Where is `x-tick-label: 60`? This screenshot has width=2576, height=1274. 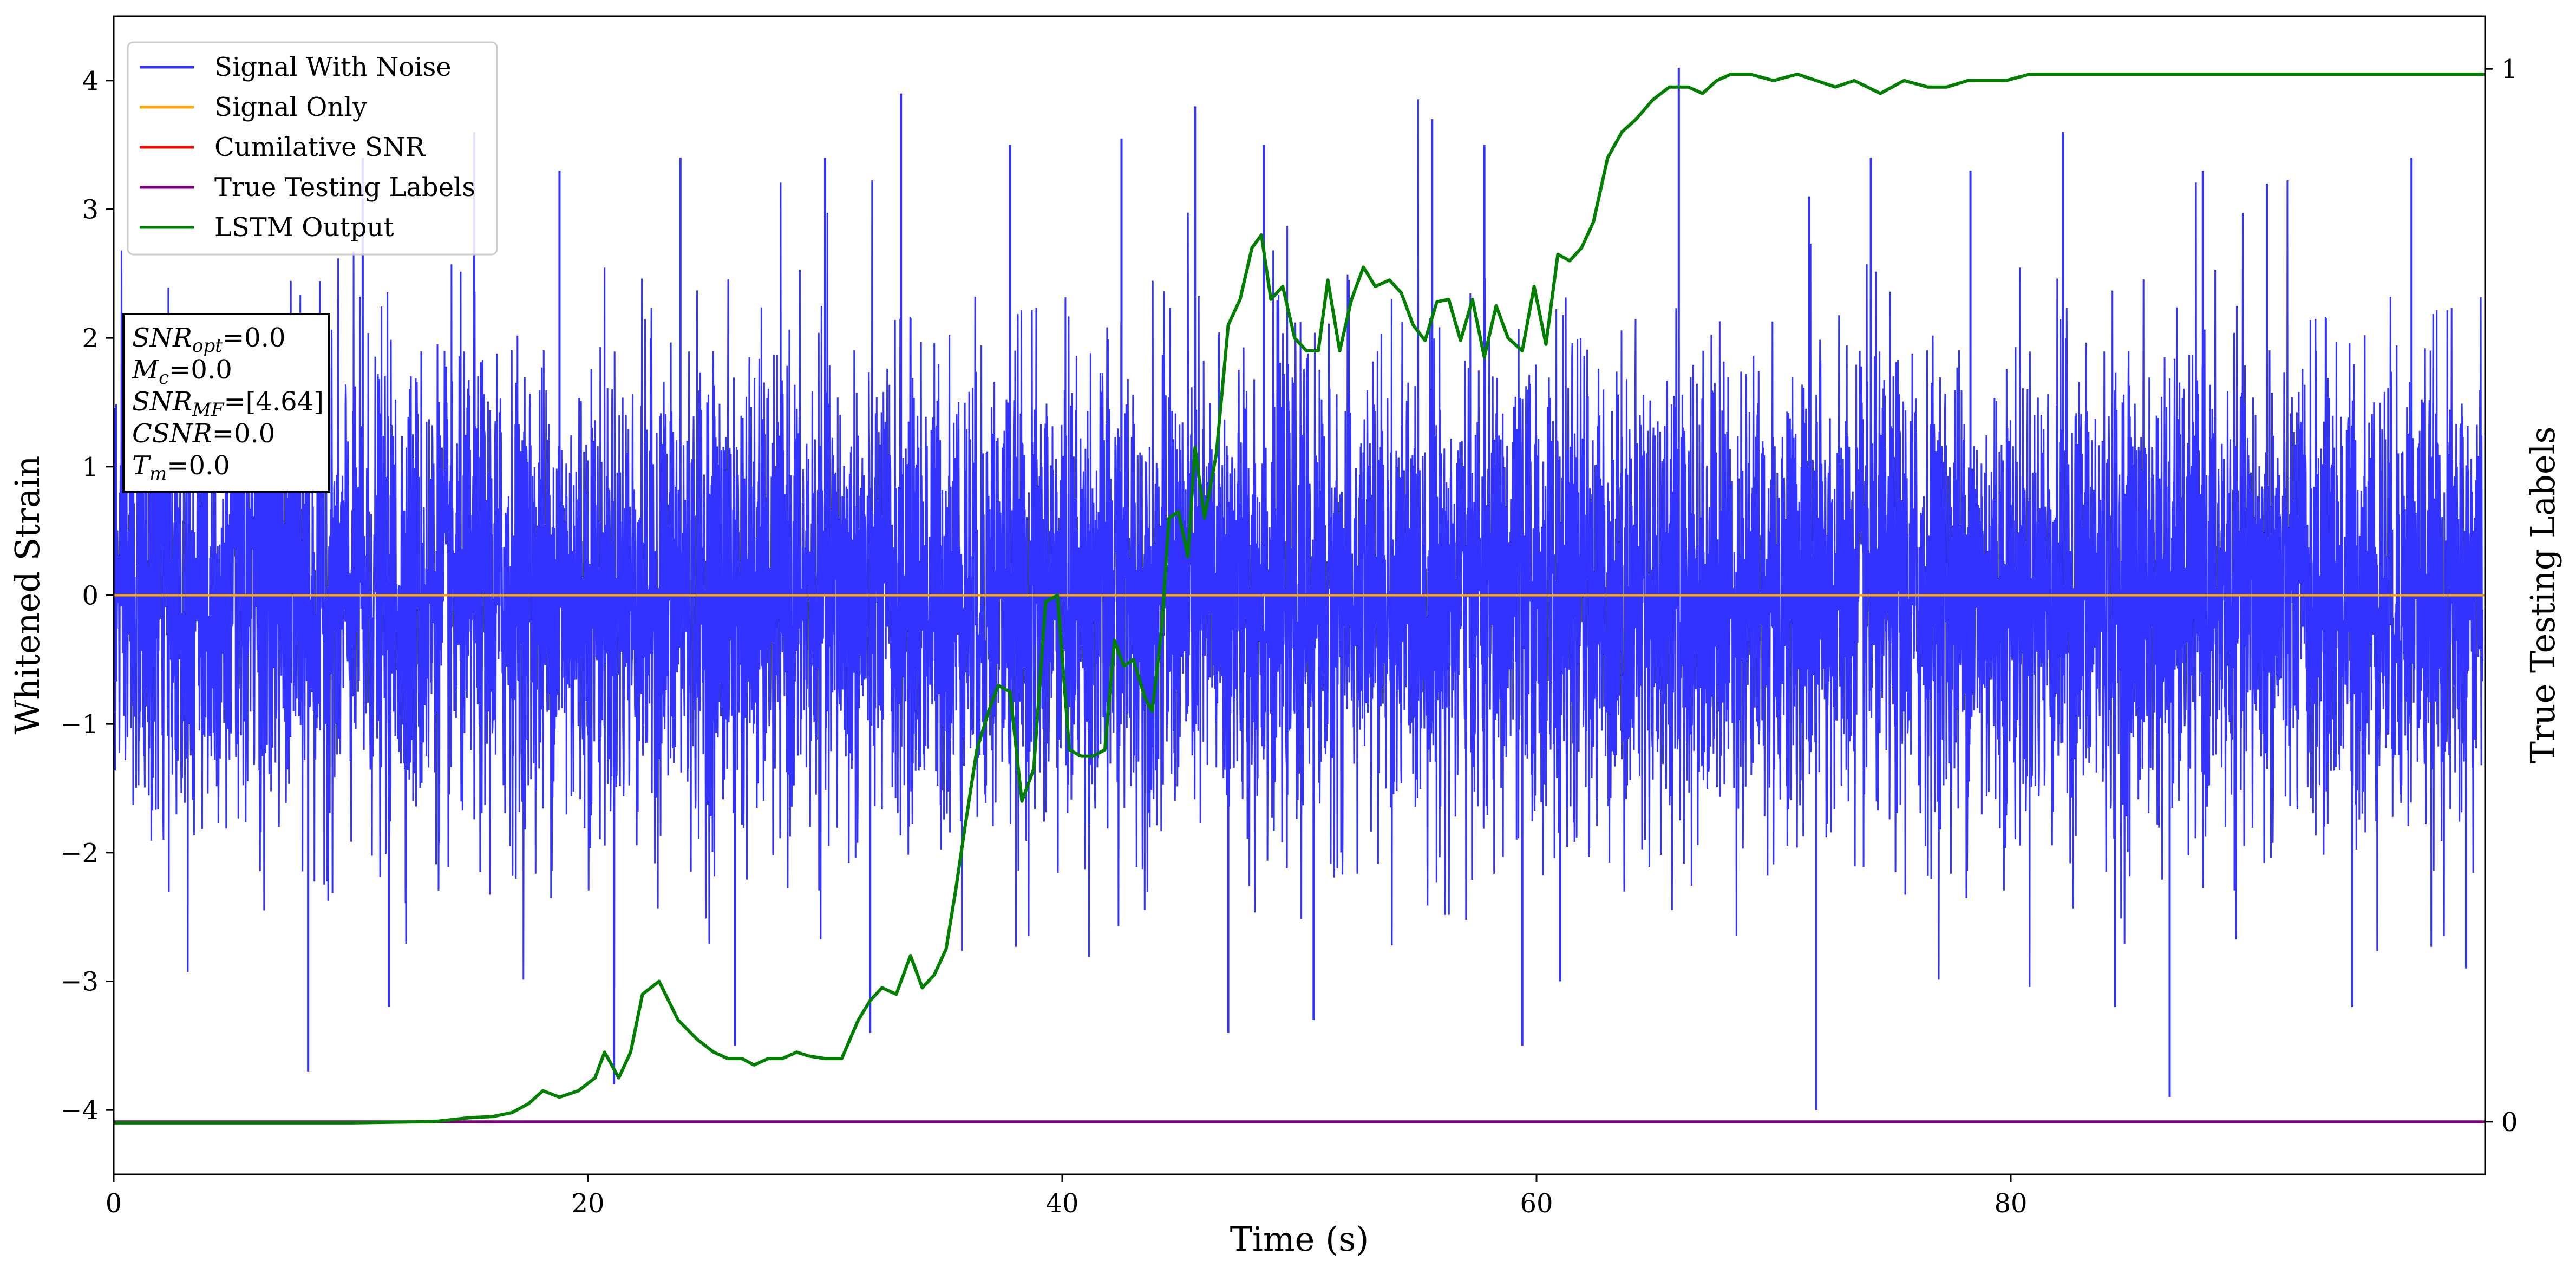 x-tick-label: 60 is located at coordinates (1536, 1203).